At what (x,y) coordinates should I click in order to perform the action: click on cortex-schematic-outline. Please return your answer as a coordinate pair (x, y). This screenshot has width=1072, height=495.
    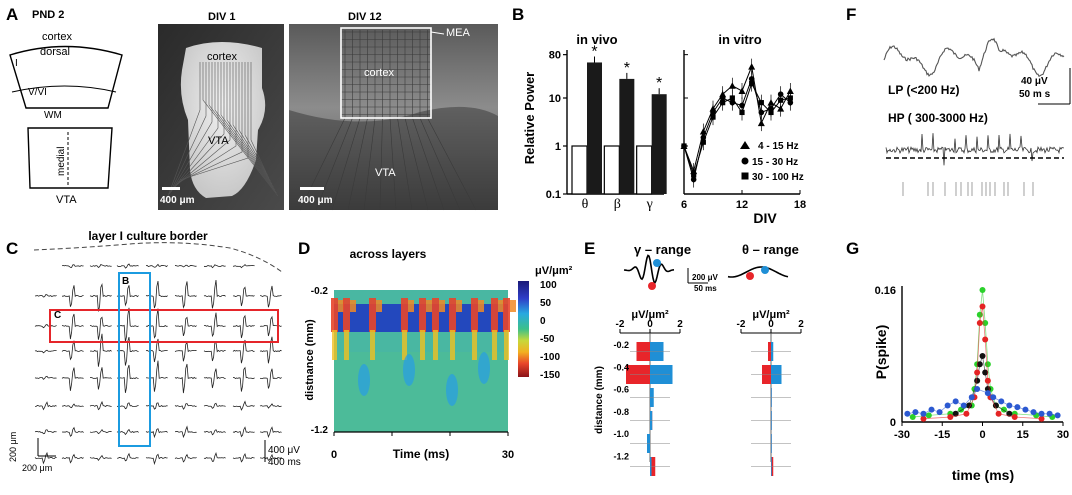
    Looking at the image, I should click on (66, 77).